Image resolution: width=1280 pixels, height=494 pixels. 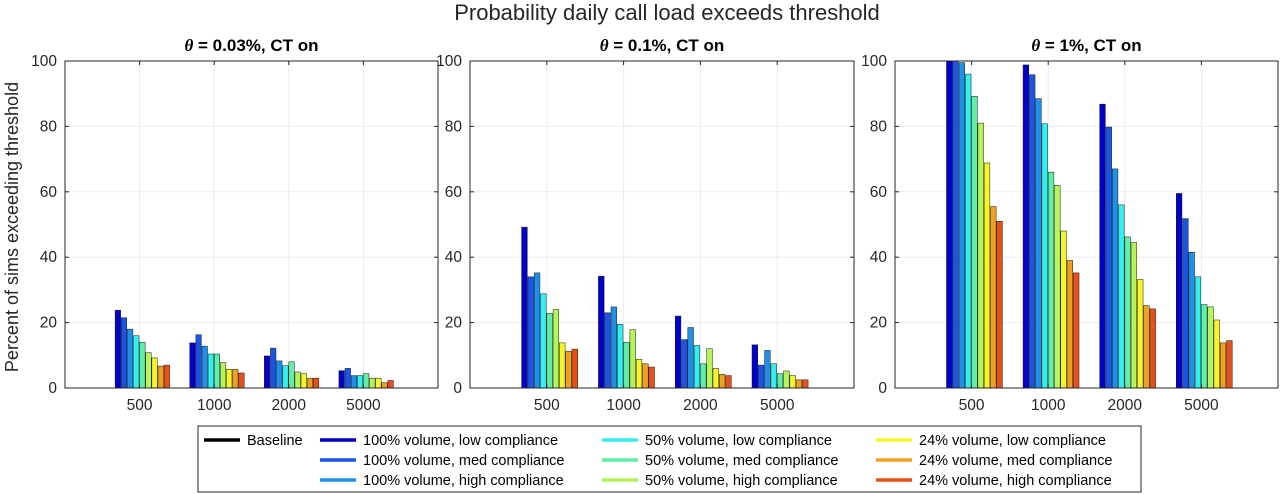 I want to click on legend-entry: 24% volume, high compliance, so click(x=994, y=481).